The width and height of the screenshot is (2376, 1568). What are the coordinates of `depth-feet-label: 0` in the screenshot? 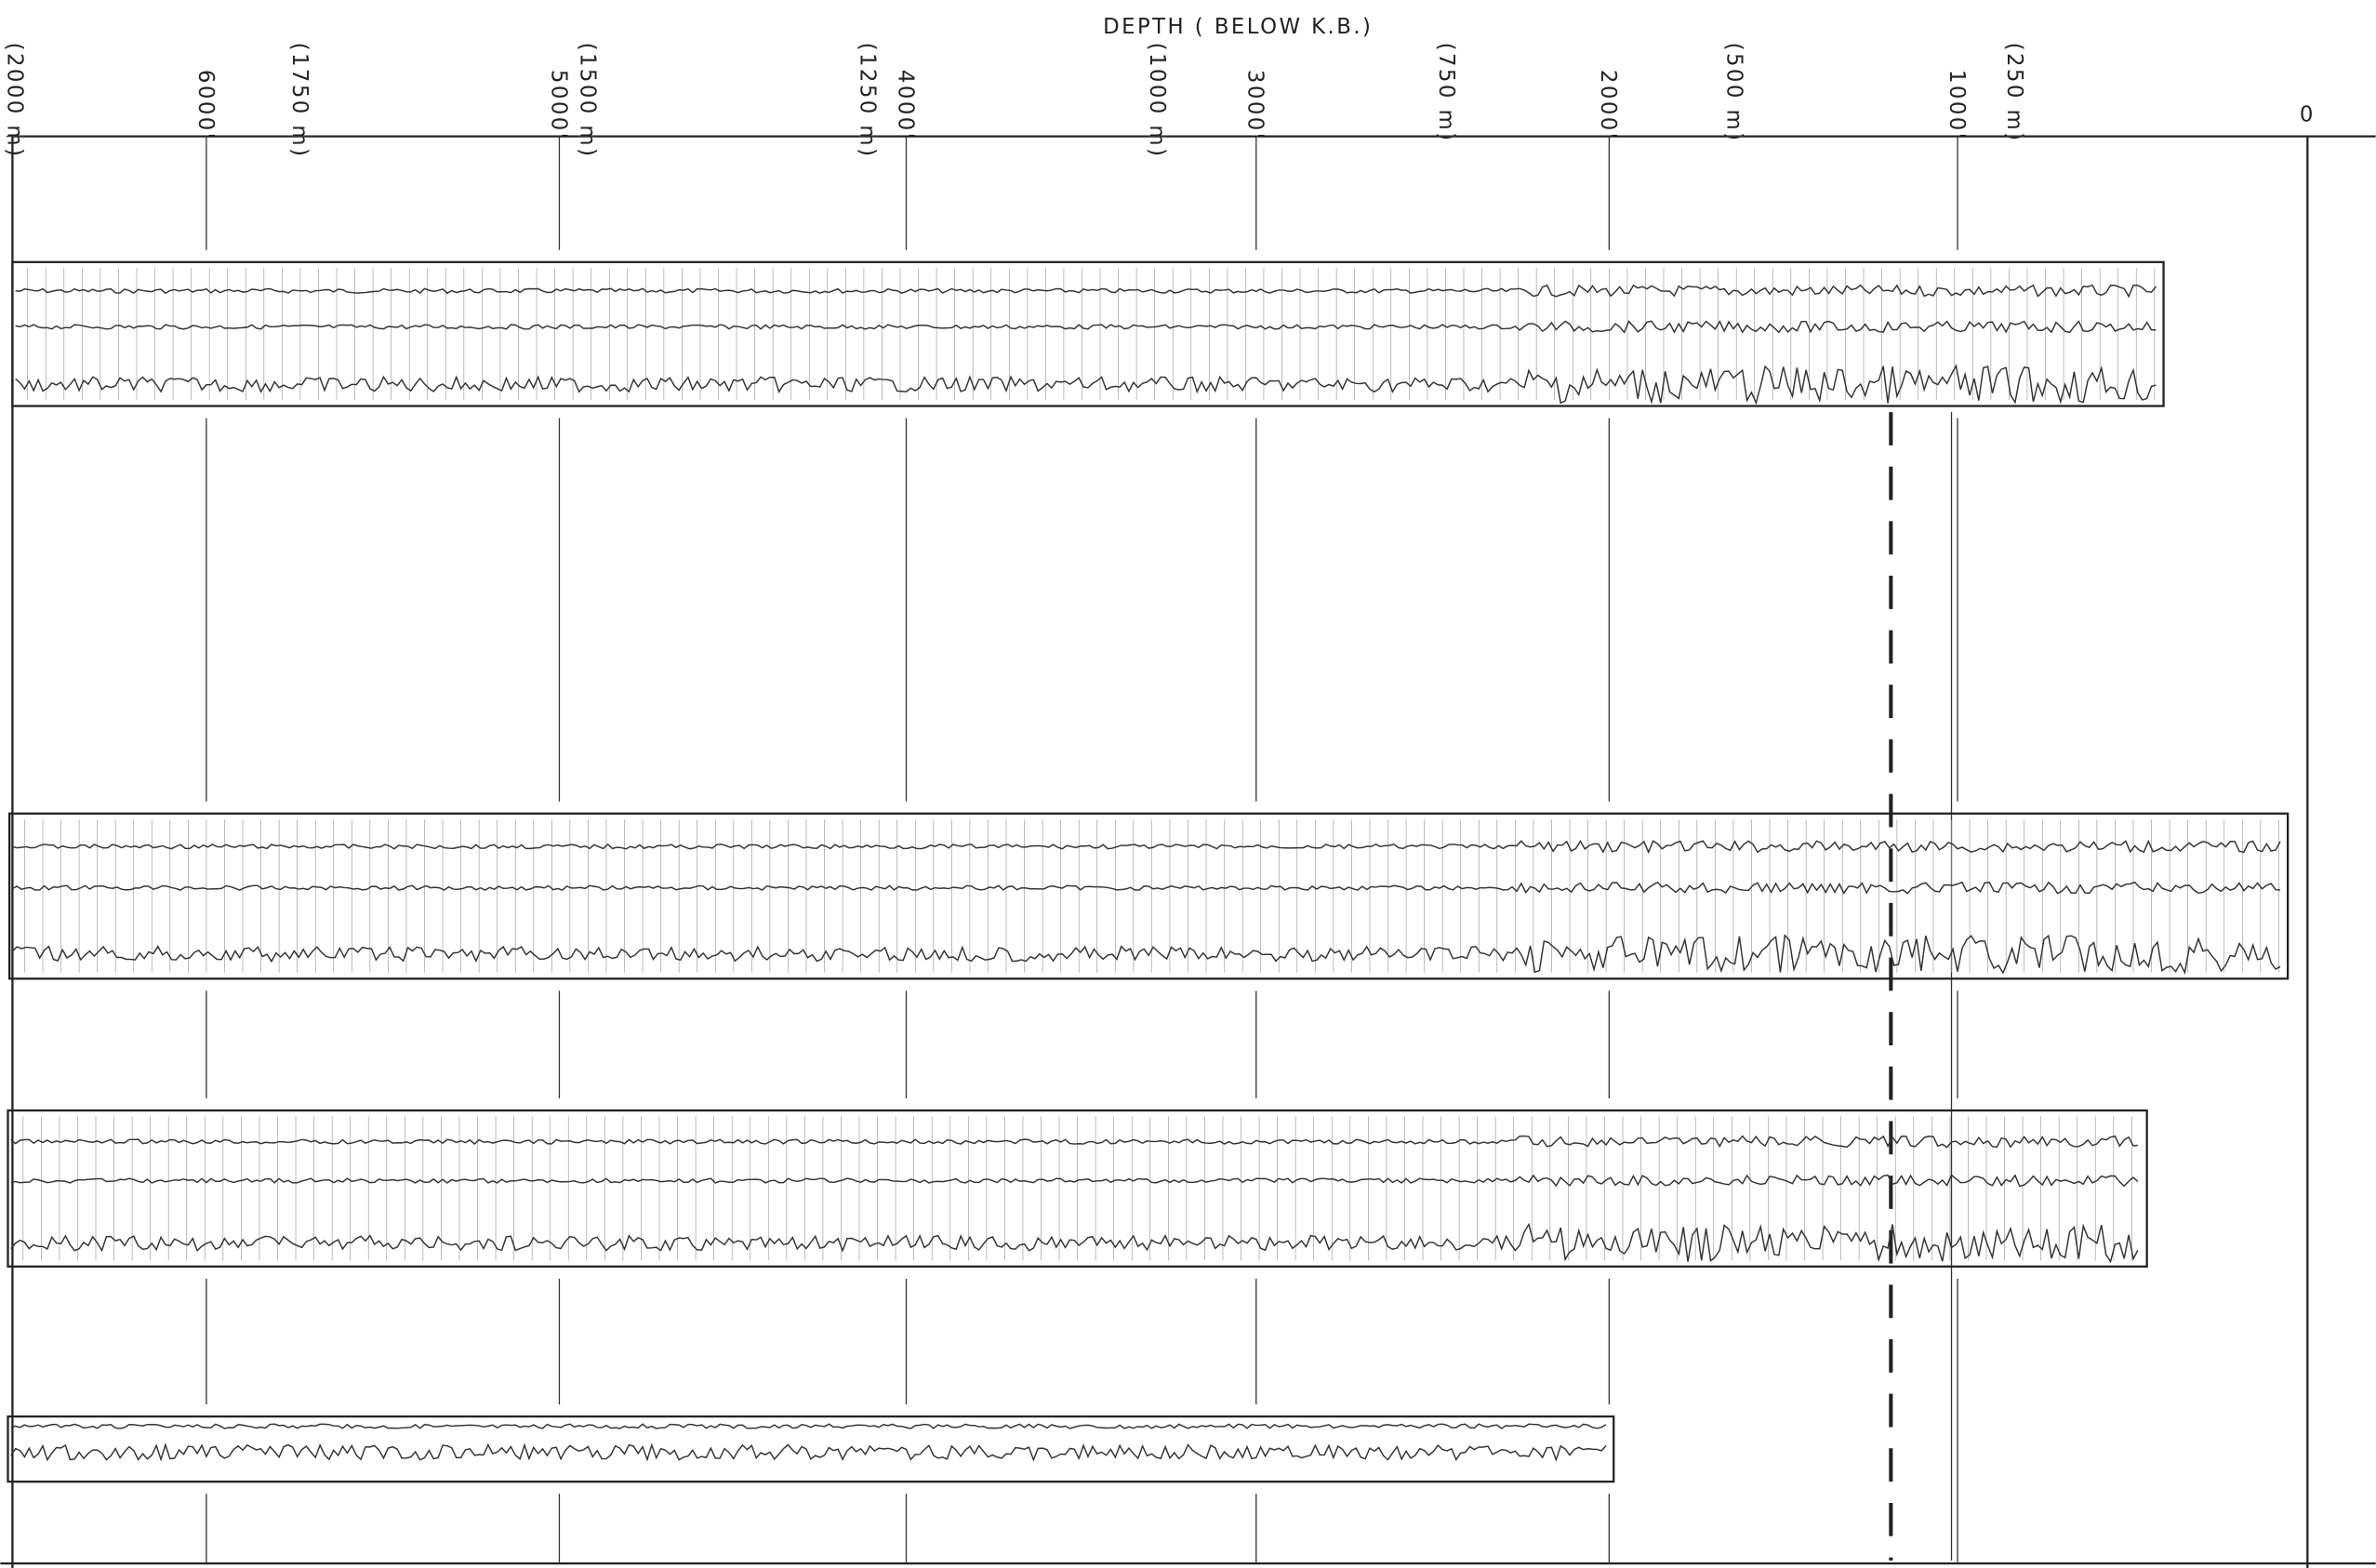 It's located at (2308, 114).